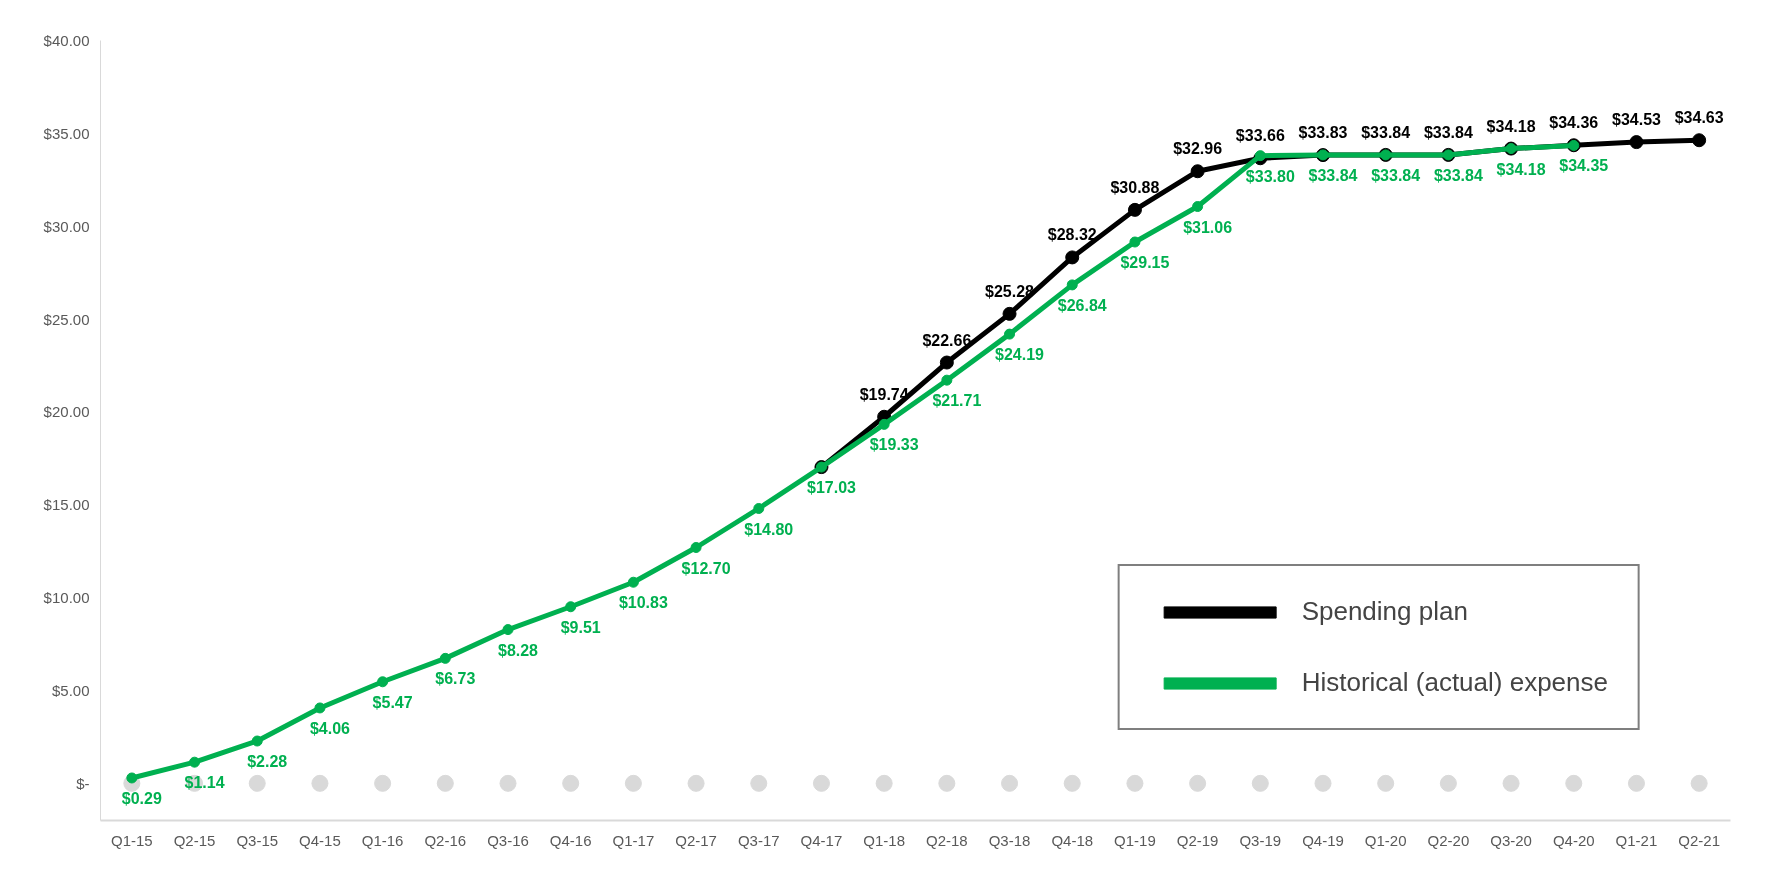  What do you see at coordinates (66, 319) in the screenshot?
I see `y-tick-label: $25.00` at bounding box center [66, 319].